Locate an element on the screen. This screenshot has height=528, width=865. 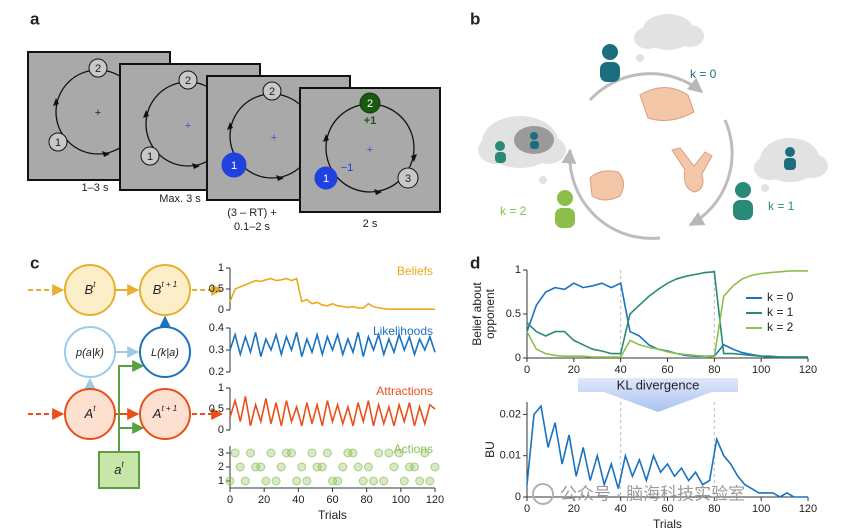
panel-label: d is located at coordinates (475, 262).